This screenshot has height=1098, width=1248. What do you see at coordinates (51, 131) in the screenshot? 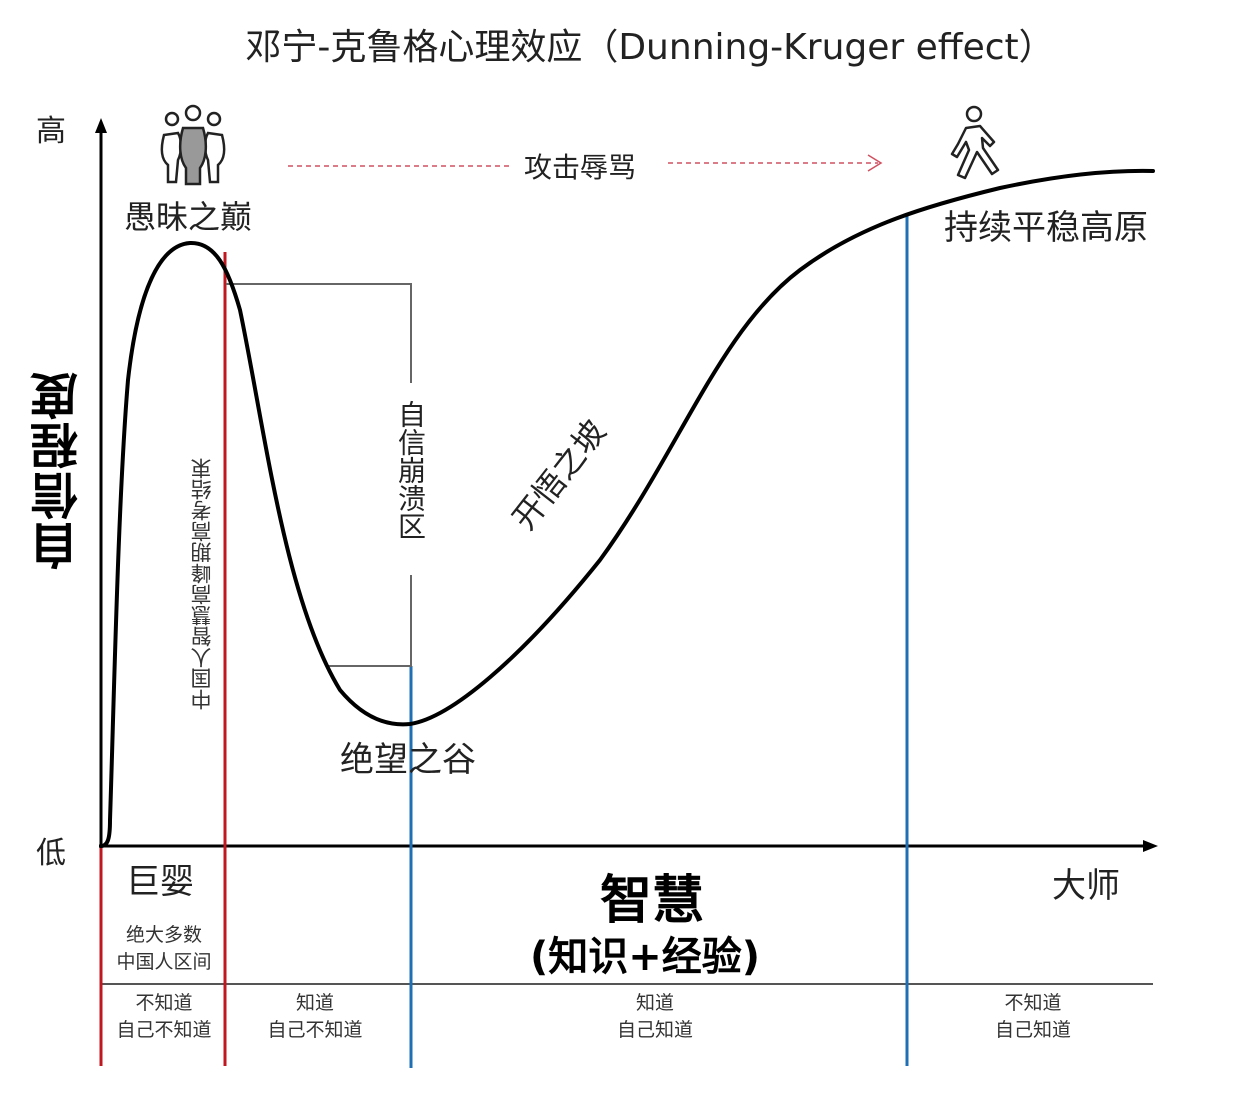
I see `y-axis-high-label: 高` at bounding box center [51, 131].